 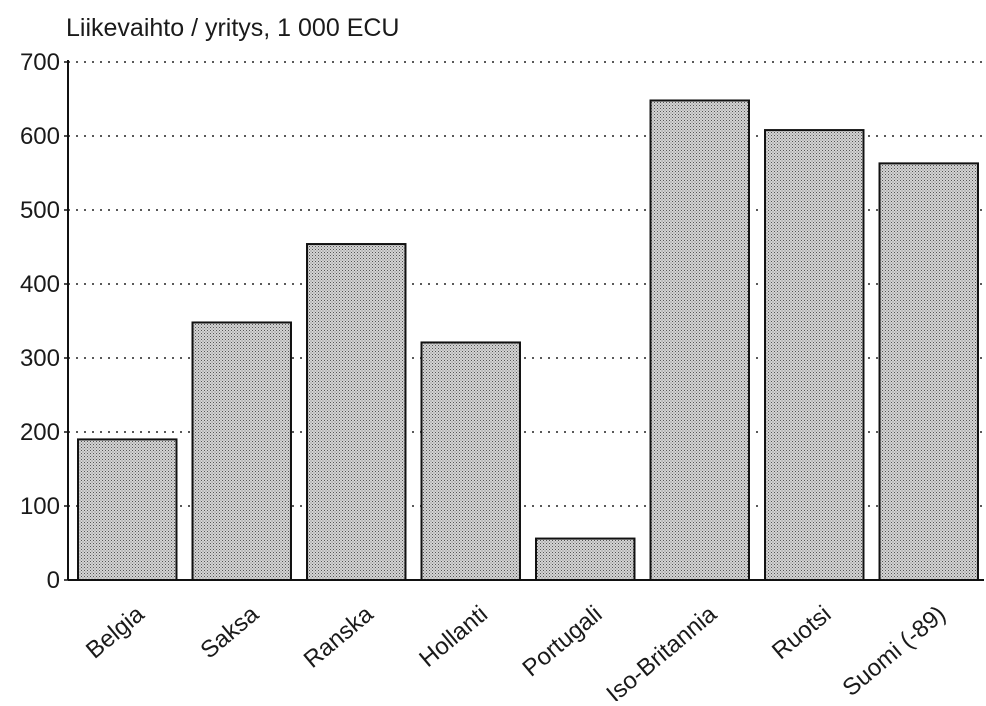 What do you see at coordinates (40, 321) in the screenshot?
I see `y-tick-labels: 0 100 200 300 400 500 600 700` at bounding box center [40, 321].